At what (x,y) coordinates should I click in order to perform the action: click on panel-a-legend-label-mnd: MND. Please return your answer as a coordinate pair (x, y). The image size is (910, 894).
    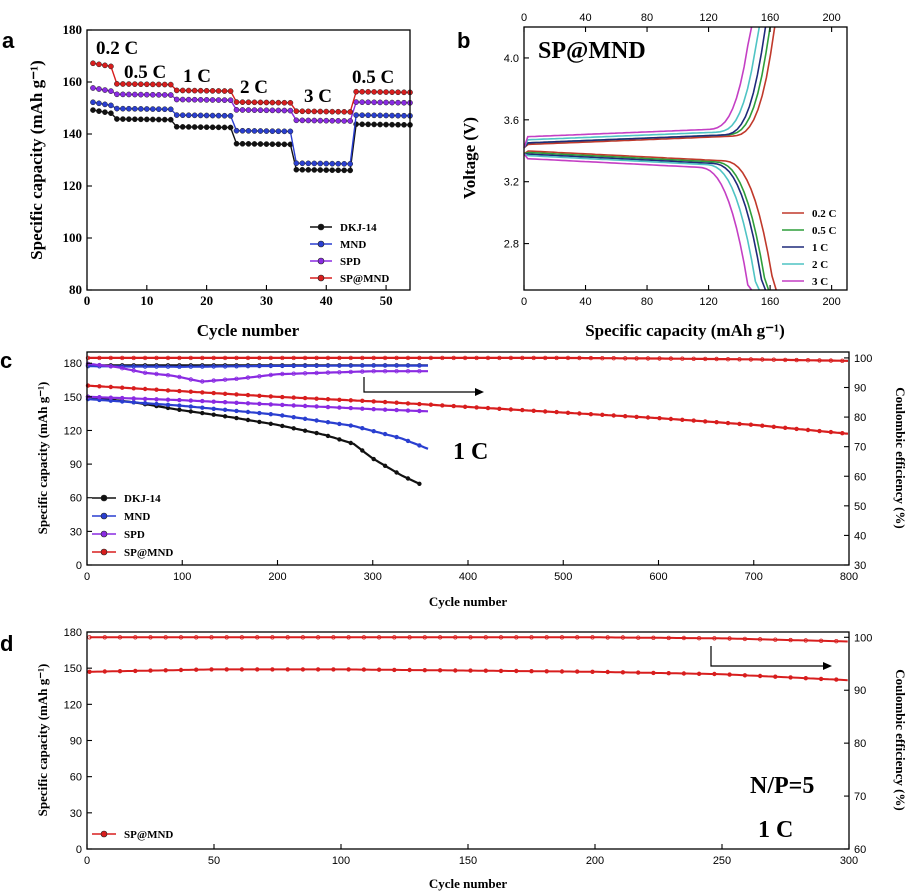
    Looking at the image, I should click on (353, 245).